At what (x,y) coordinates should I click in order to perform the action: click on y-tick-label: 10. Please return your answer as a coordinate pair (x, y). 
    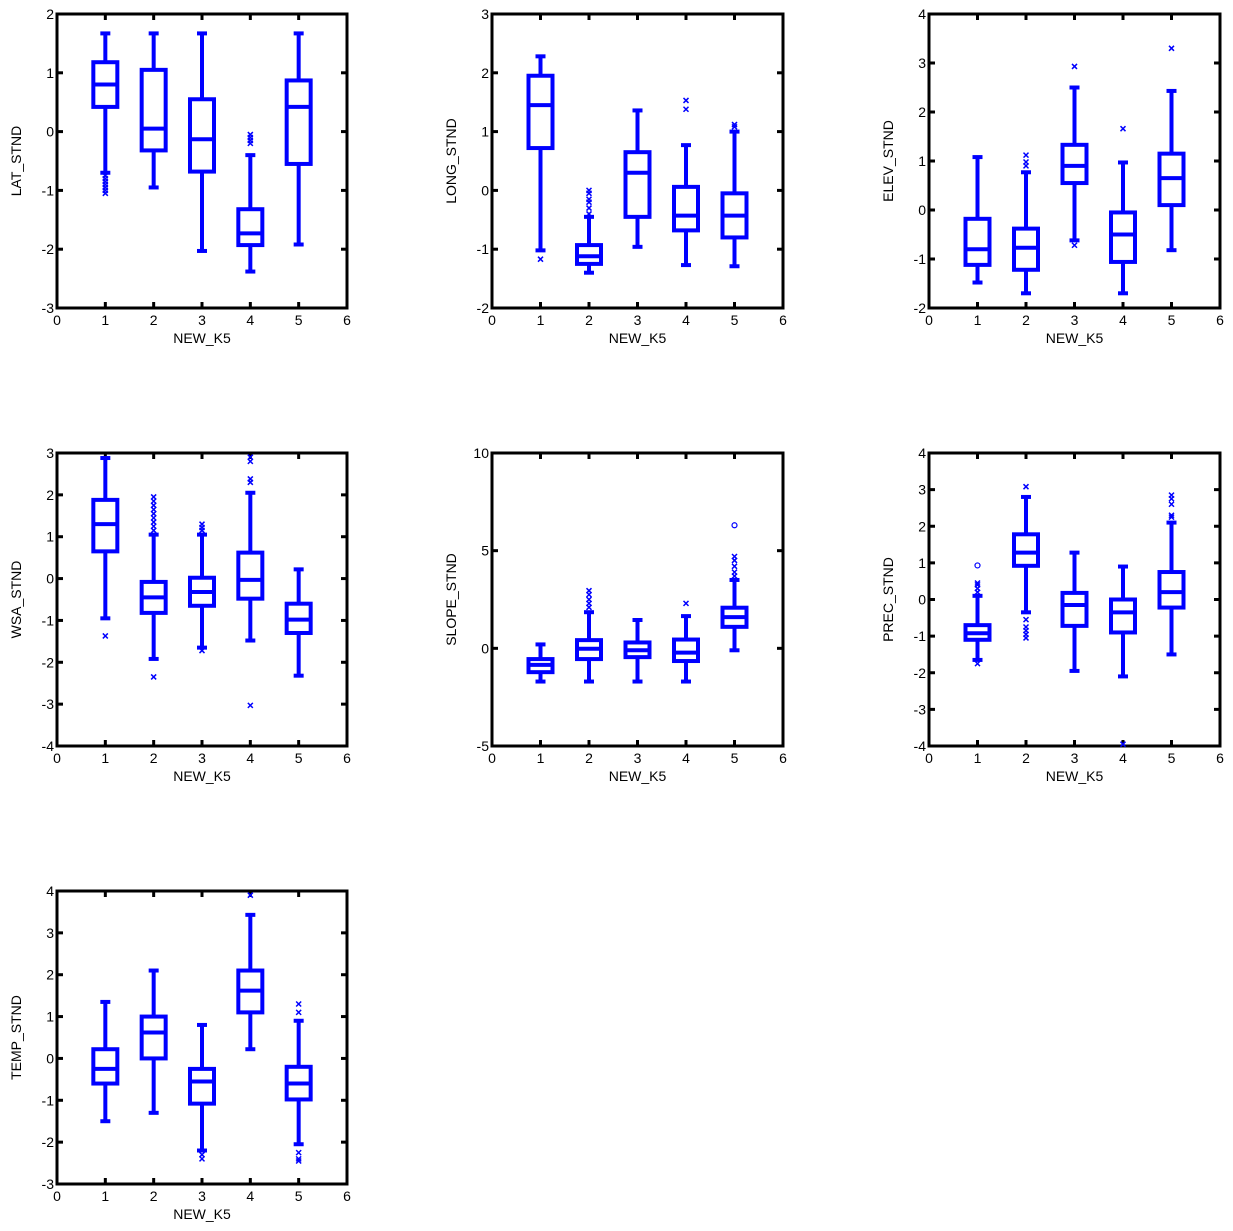
    Looking at the image, I should click on (481, 453).